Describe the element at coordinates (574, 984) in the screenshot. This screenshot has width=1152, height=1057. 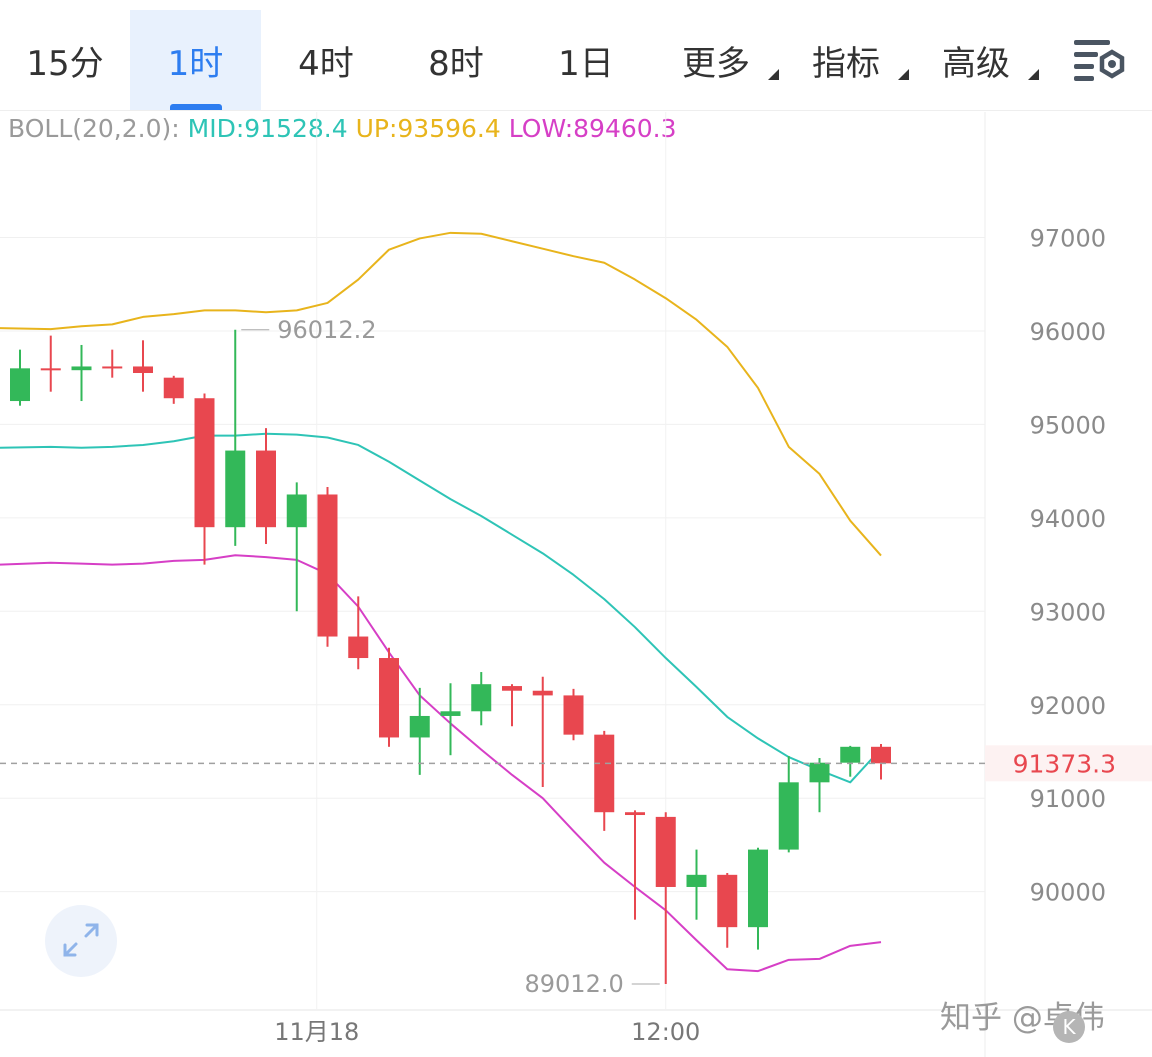
I see `low-marker-label: 89012.0` at that location.